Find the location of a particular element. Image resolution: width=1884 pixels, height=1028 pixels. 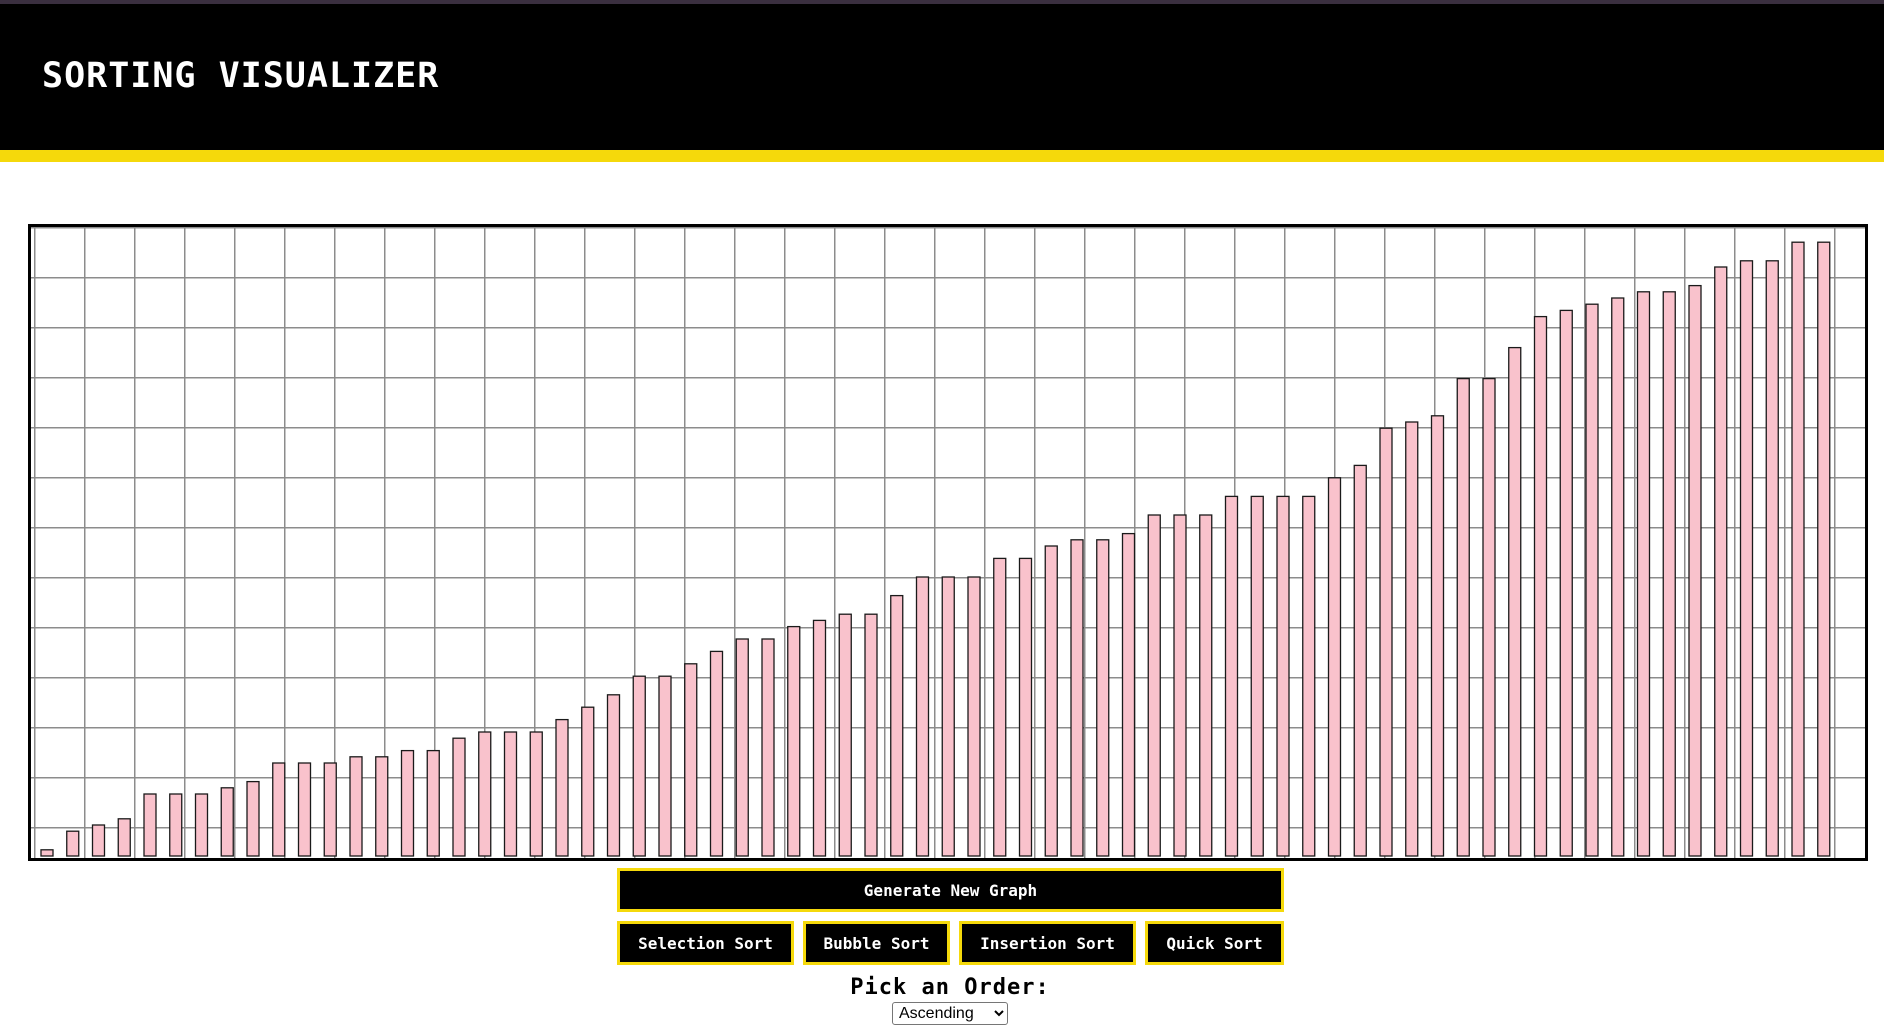

order-label: Pick an Order: is located at coordinates (950, 987).